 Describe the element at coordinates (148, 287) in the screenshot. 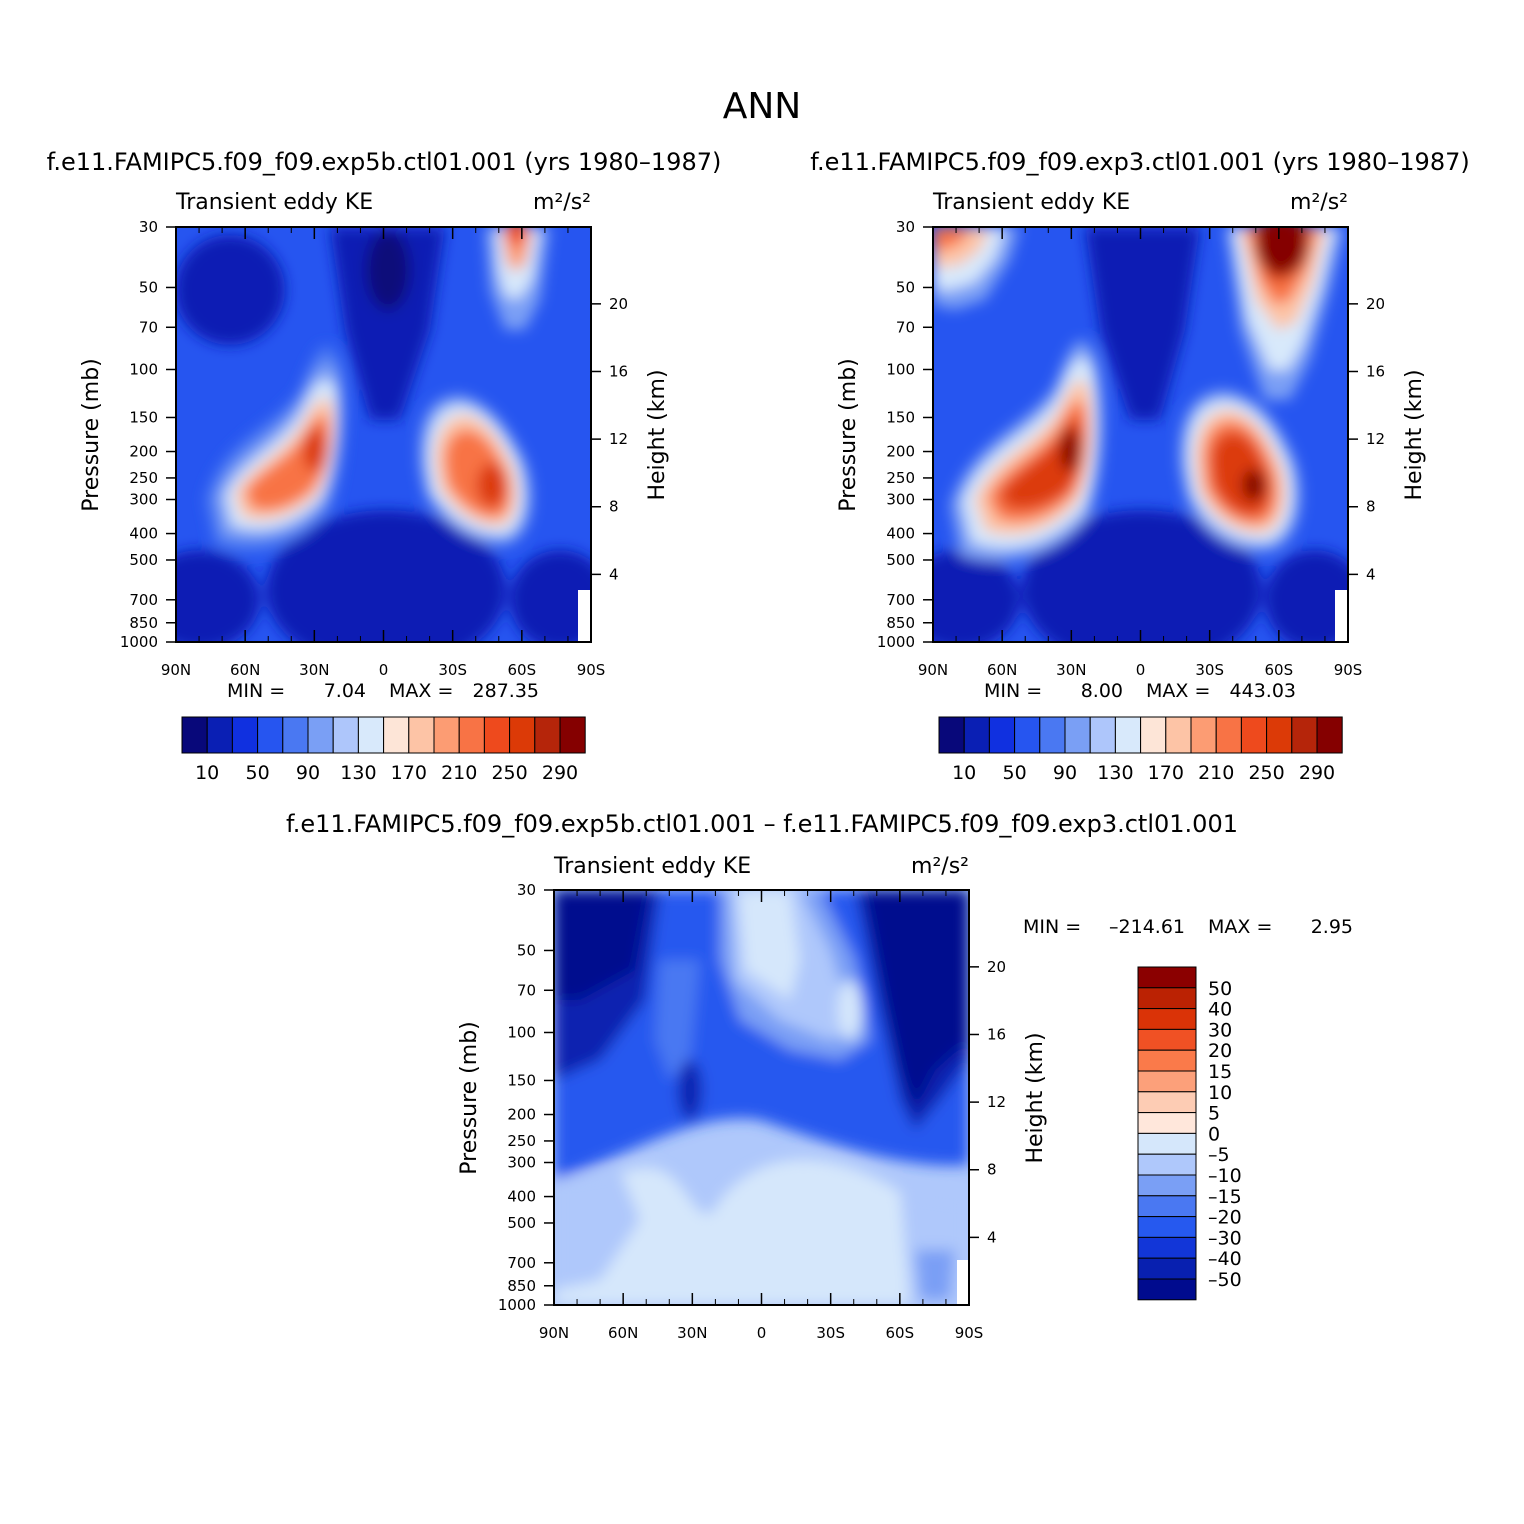

I see `y-tick-label: 50` at that location.